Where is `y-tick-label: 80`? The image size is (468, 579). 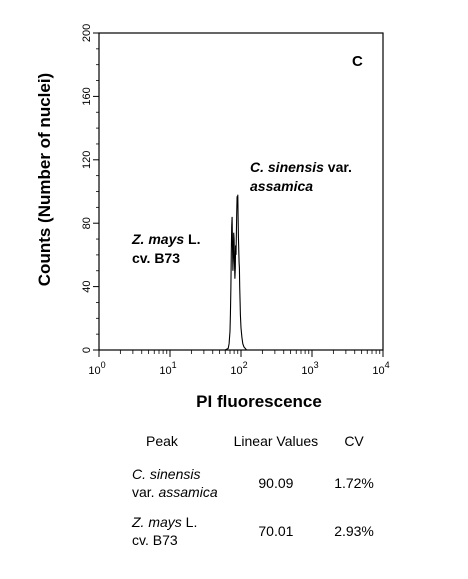
y-tick-label: 80 is located at coordinates (87, 223).